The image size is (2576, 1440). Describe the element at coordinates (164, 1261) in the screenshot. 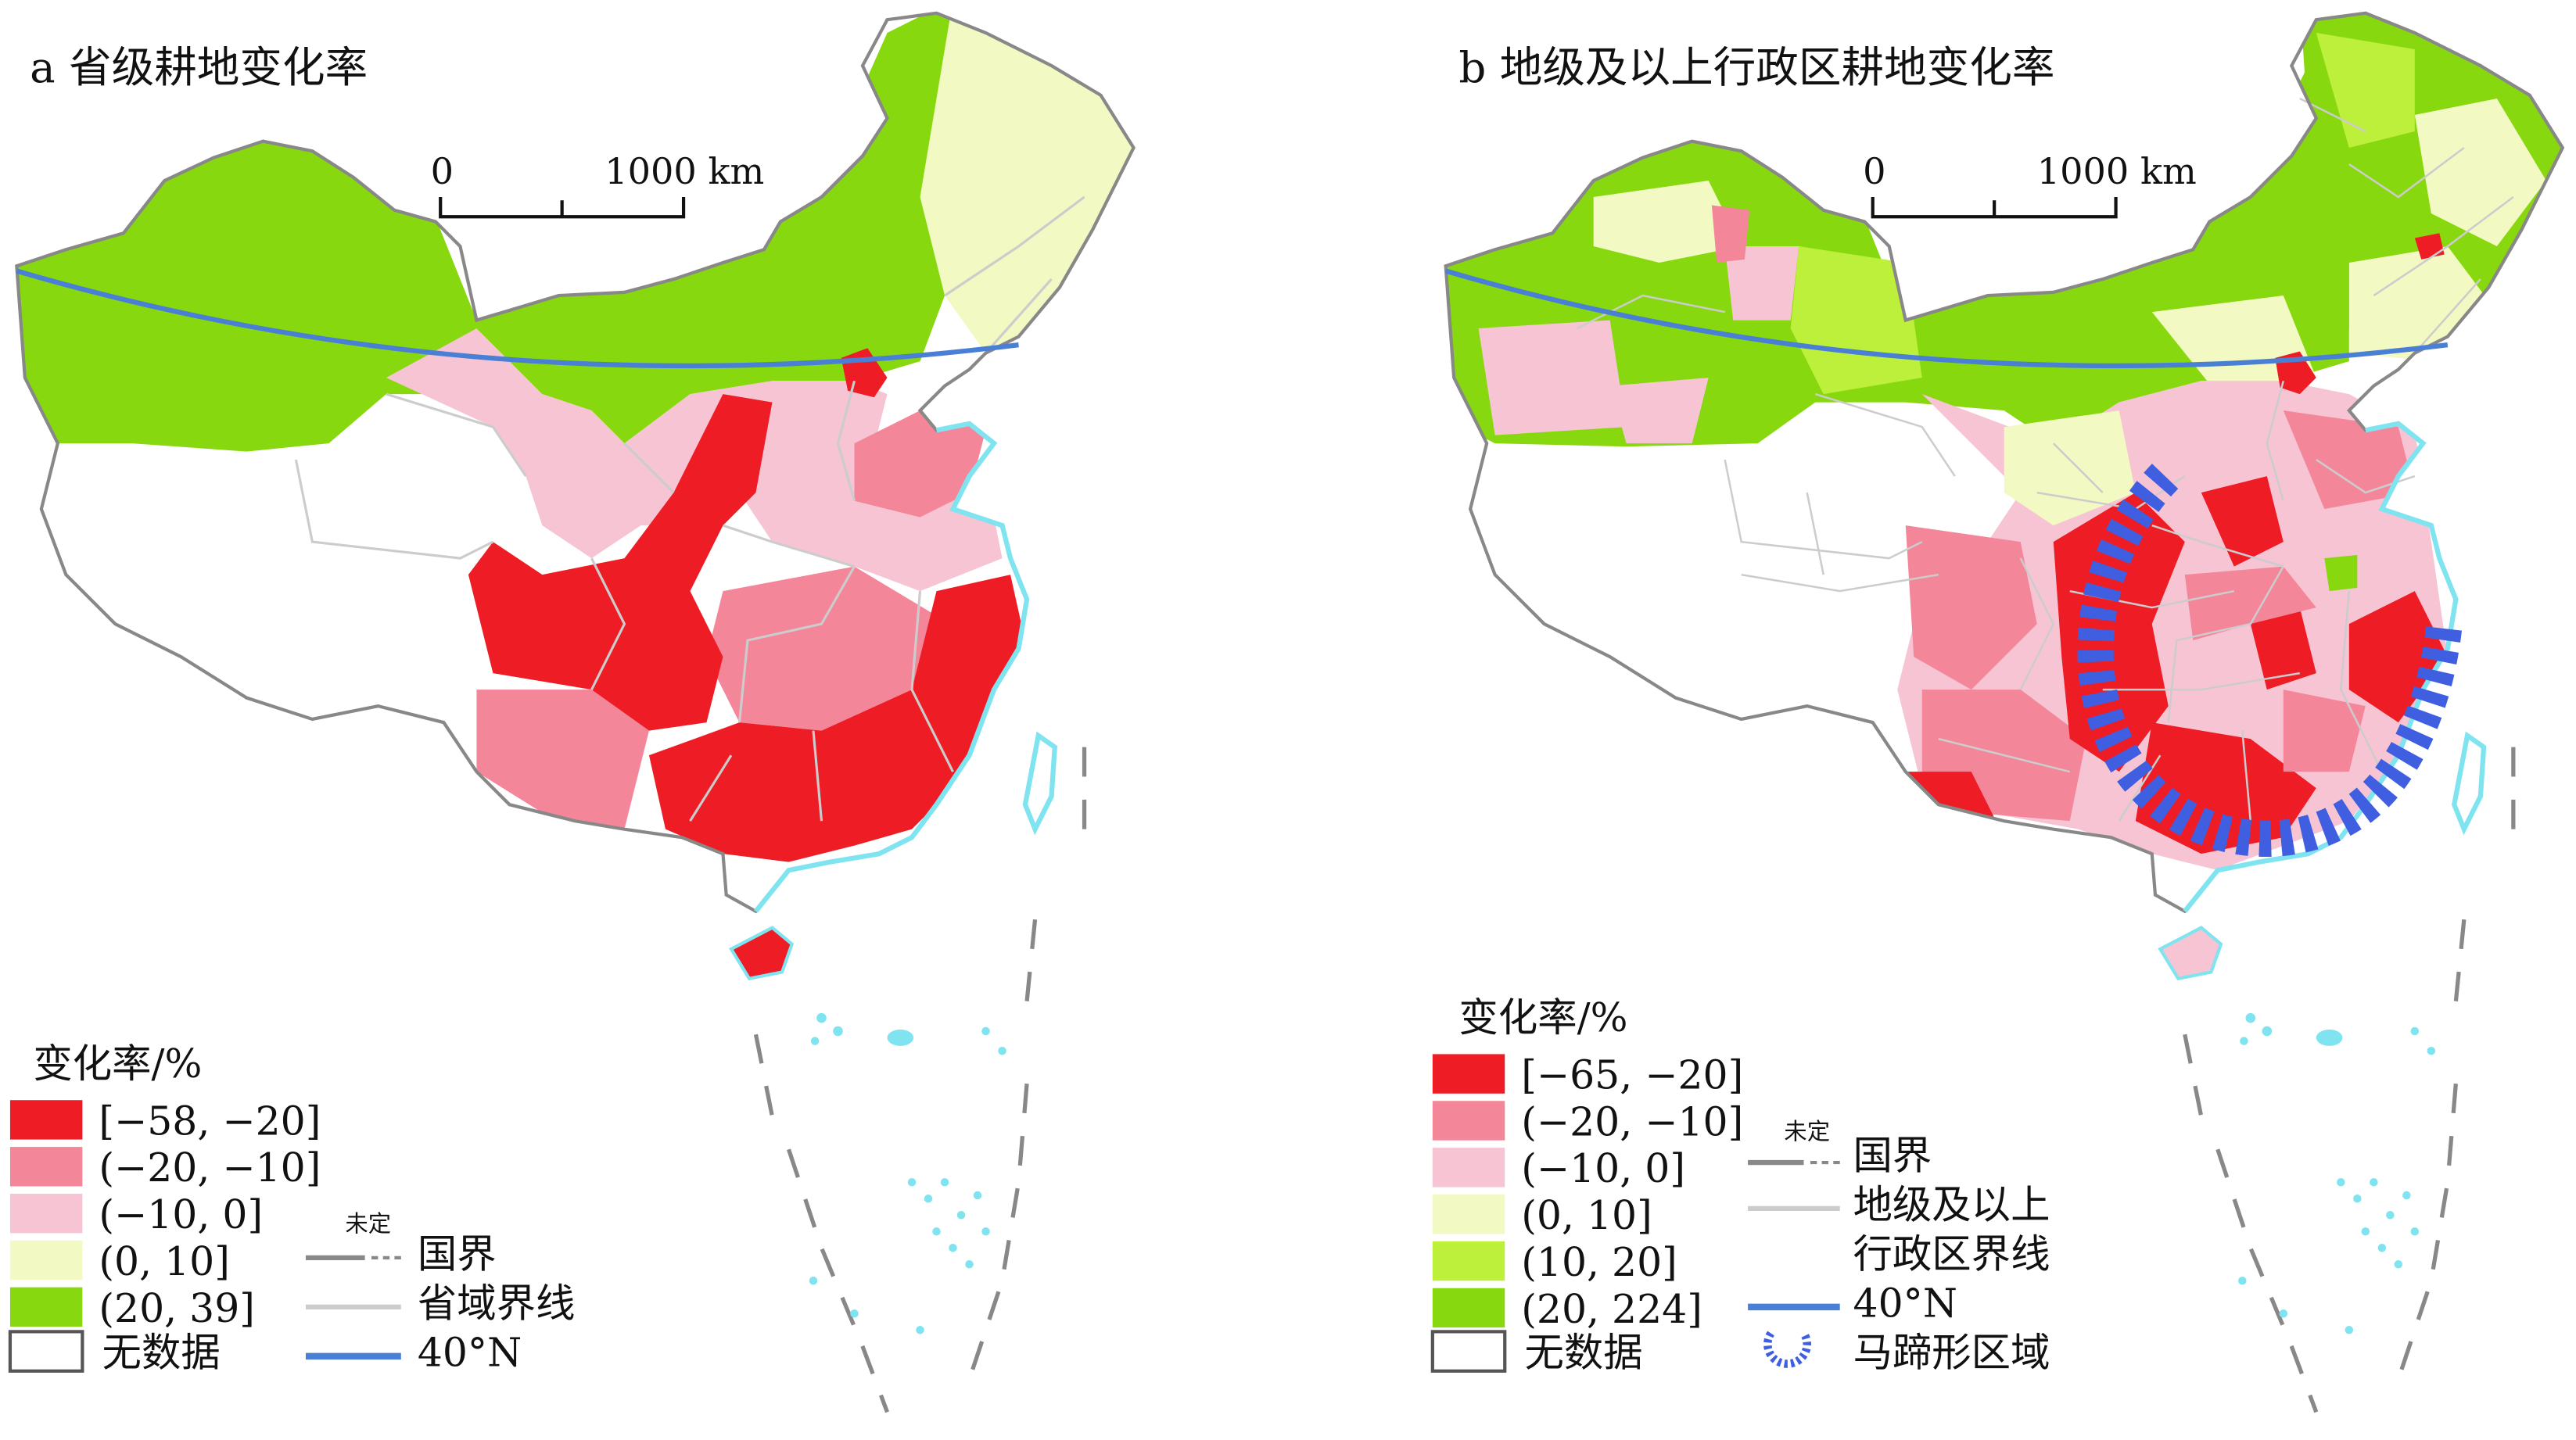

I see `legend-a-label-3: (0, 10]` at that location.